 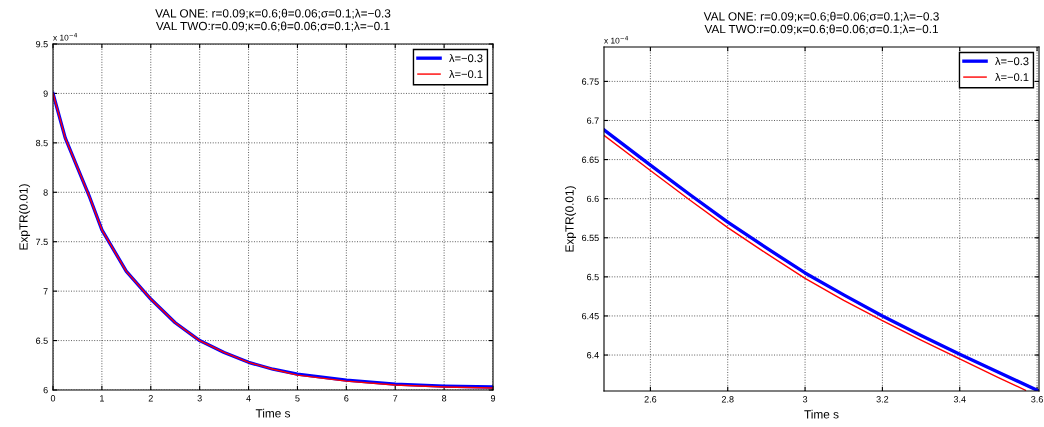 What do you see at coordinates (590, 81) in the screenshot?
I see `y-tick-label: 6.75` at bounding box center [590, 81].